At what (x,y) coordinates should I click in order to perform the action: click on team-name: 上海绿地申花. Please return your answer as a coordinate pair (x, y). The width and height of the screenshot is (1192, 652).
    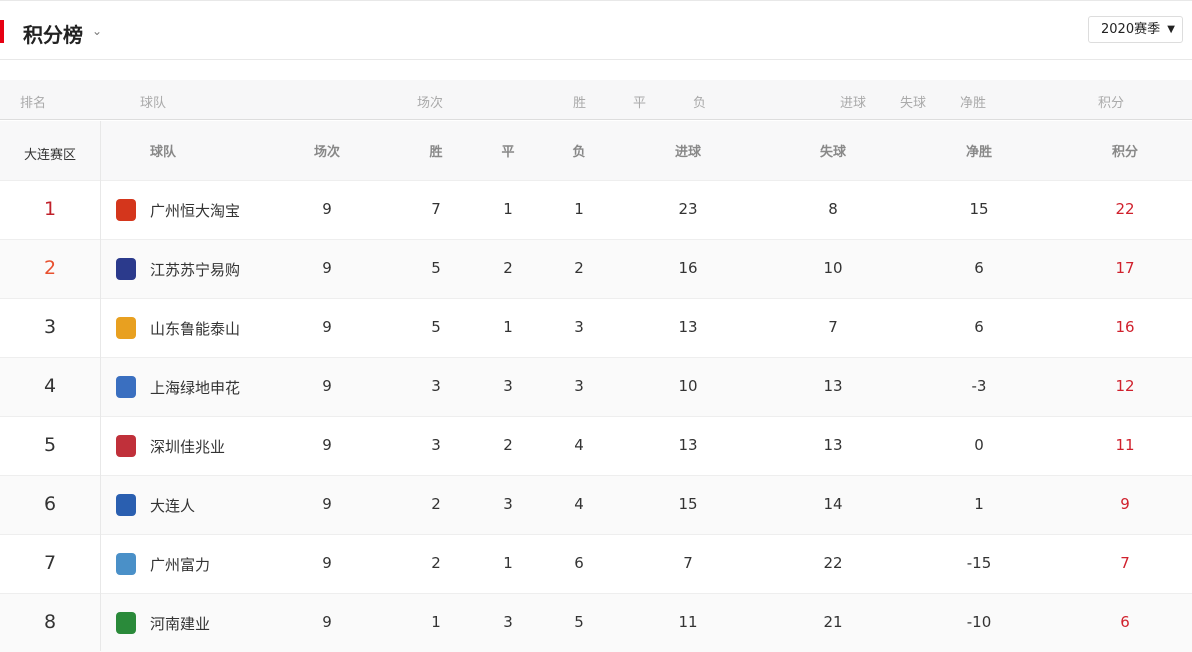
    Looking at the image, I should click on (195, 388).